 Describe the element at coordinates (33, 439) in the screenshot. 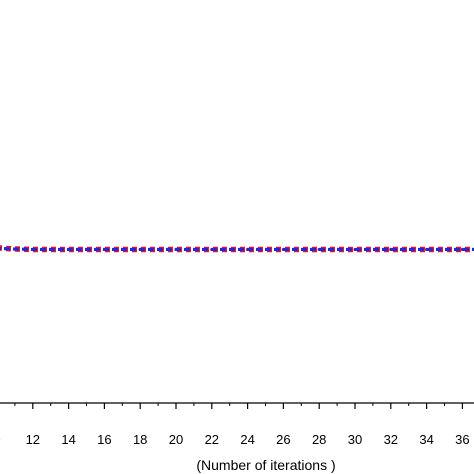

I see `x-tick-label: 12` at that location.